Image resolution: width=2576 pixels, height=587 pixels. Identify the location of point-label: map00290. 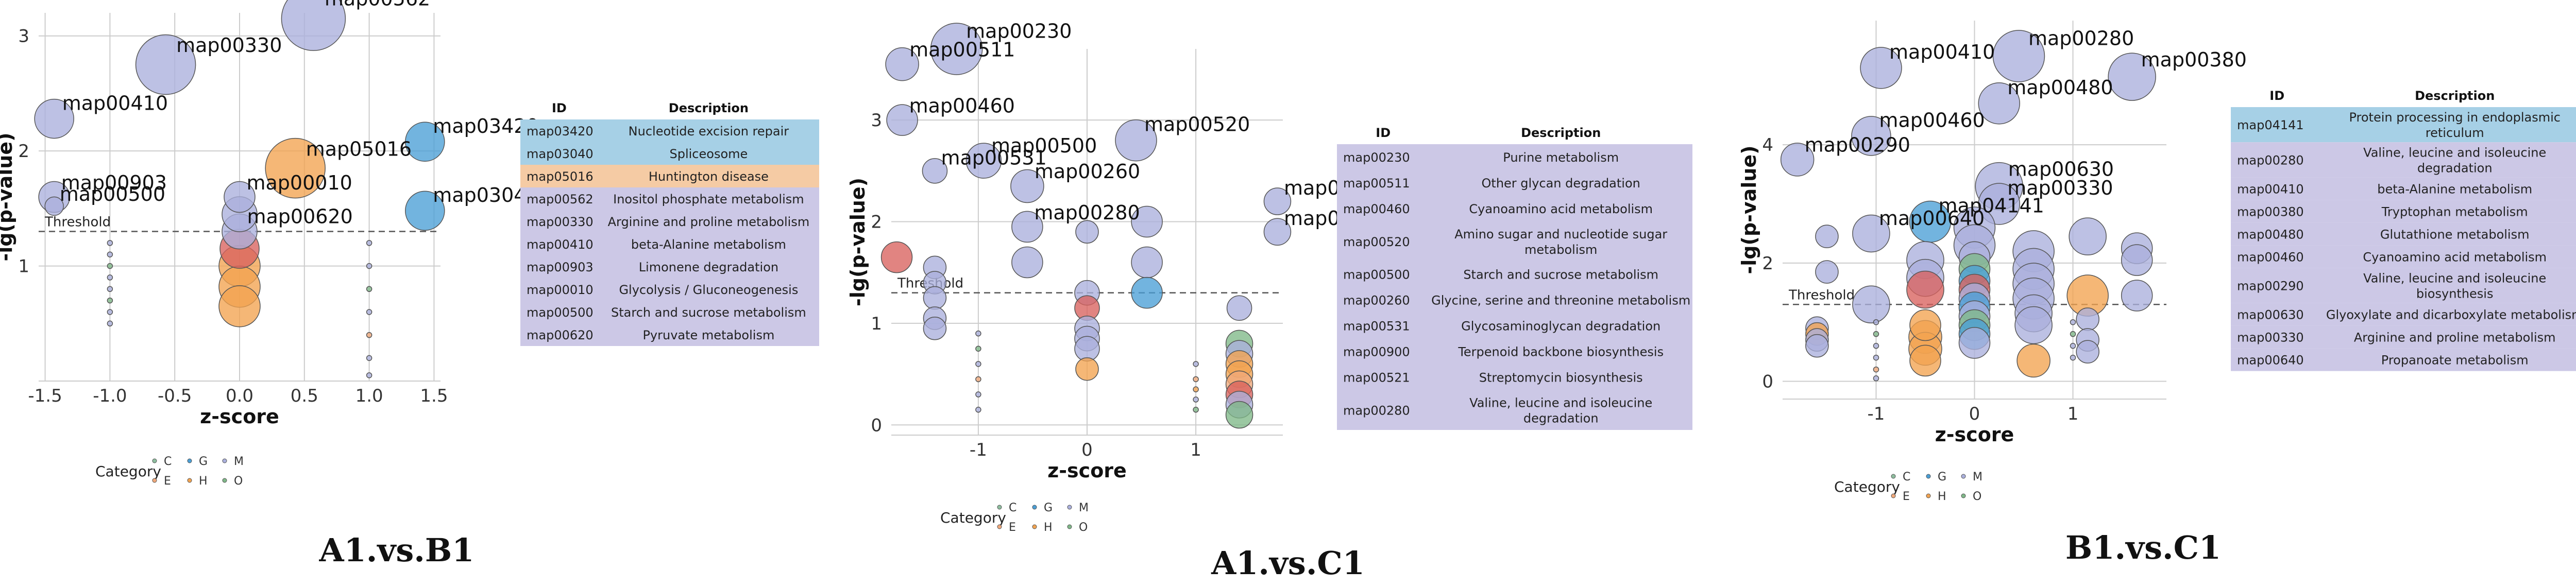
(1858, 146).